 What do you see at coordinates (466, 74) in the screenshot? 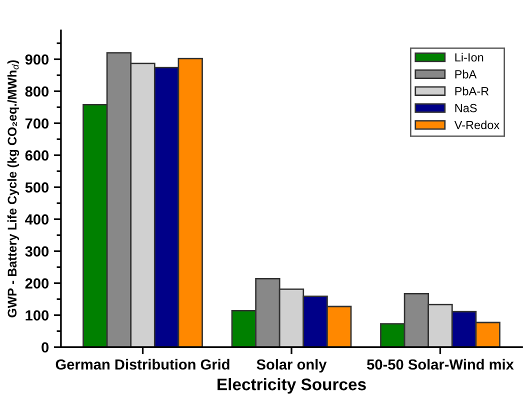
I see `legend-label: PbA` at bounding box center [466, 74].